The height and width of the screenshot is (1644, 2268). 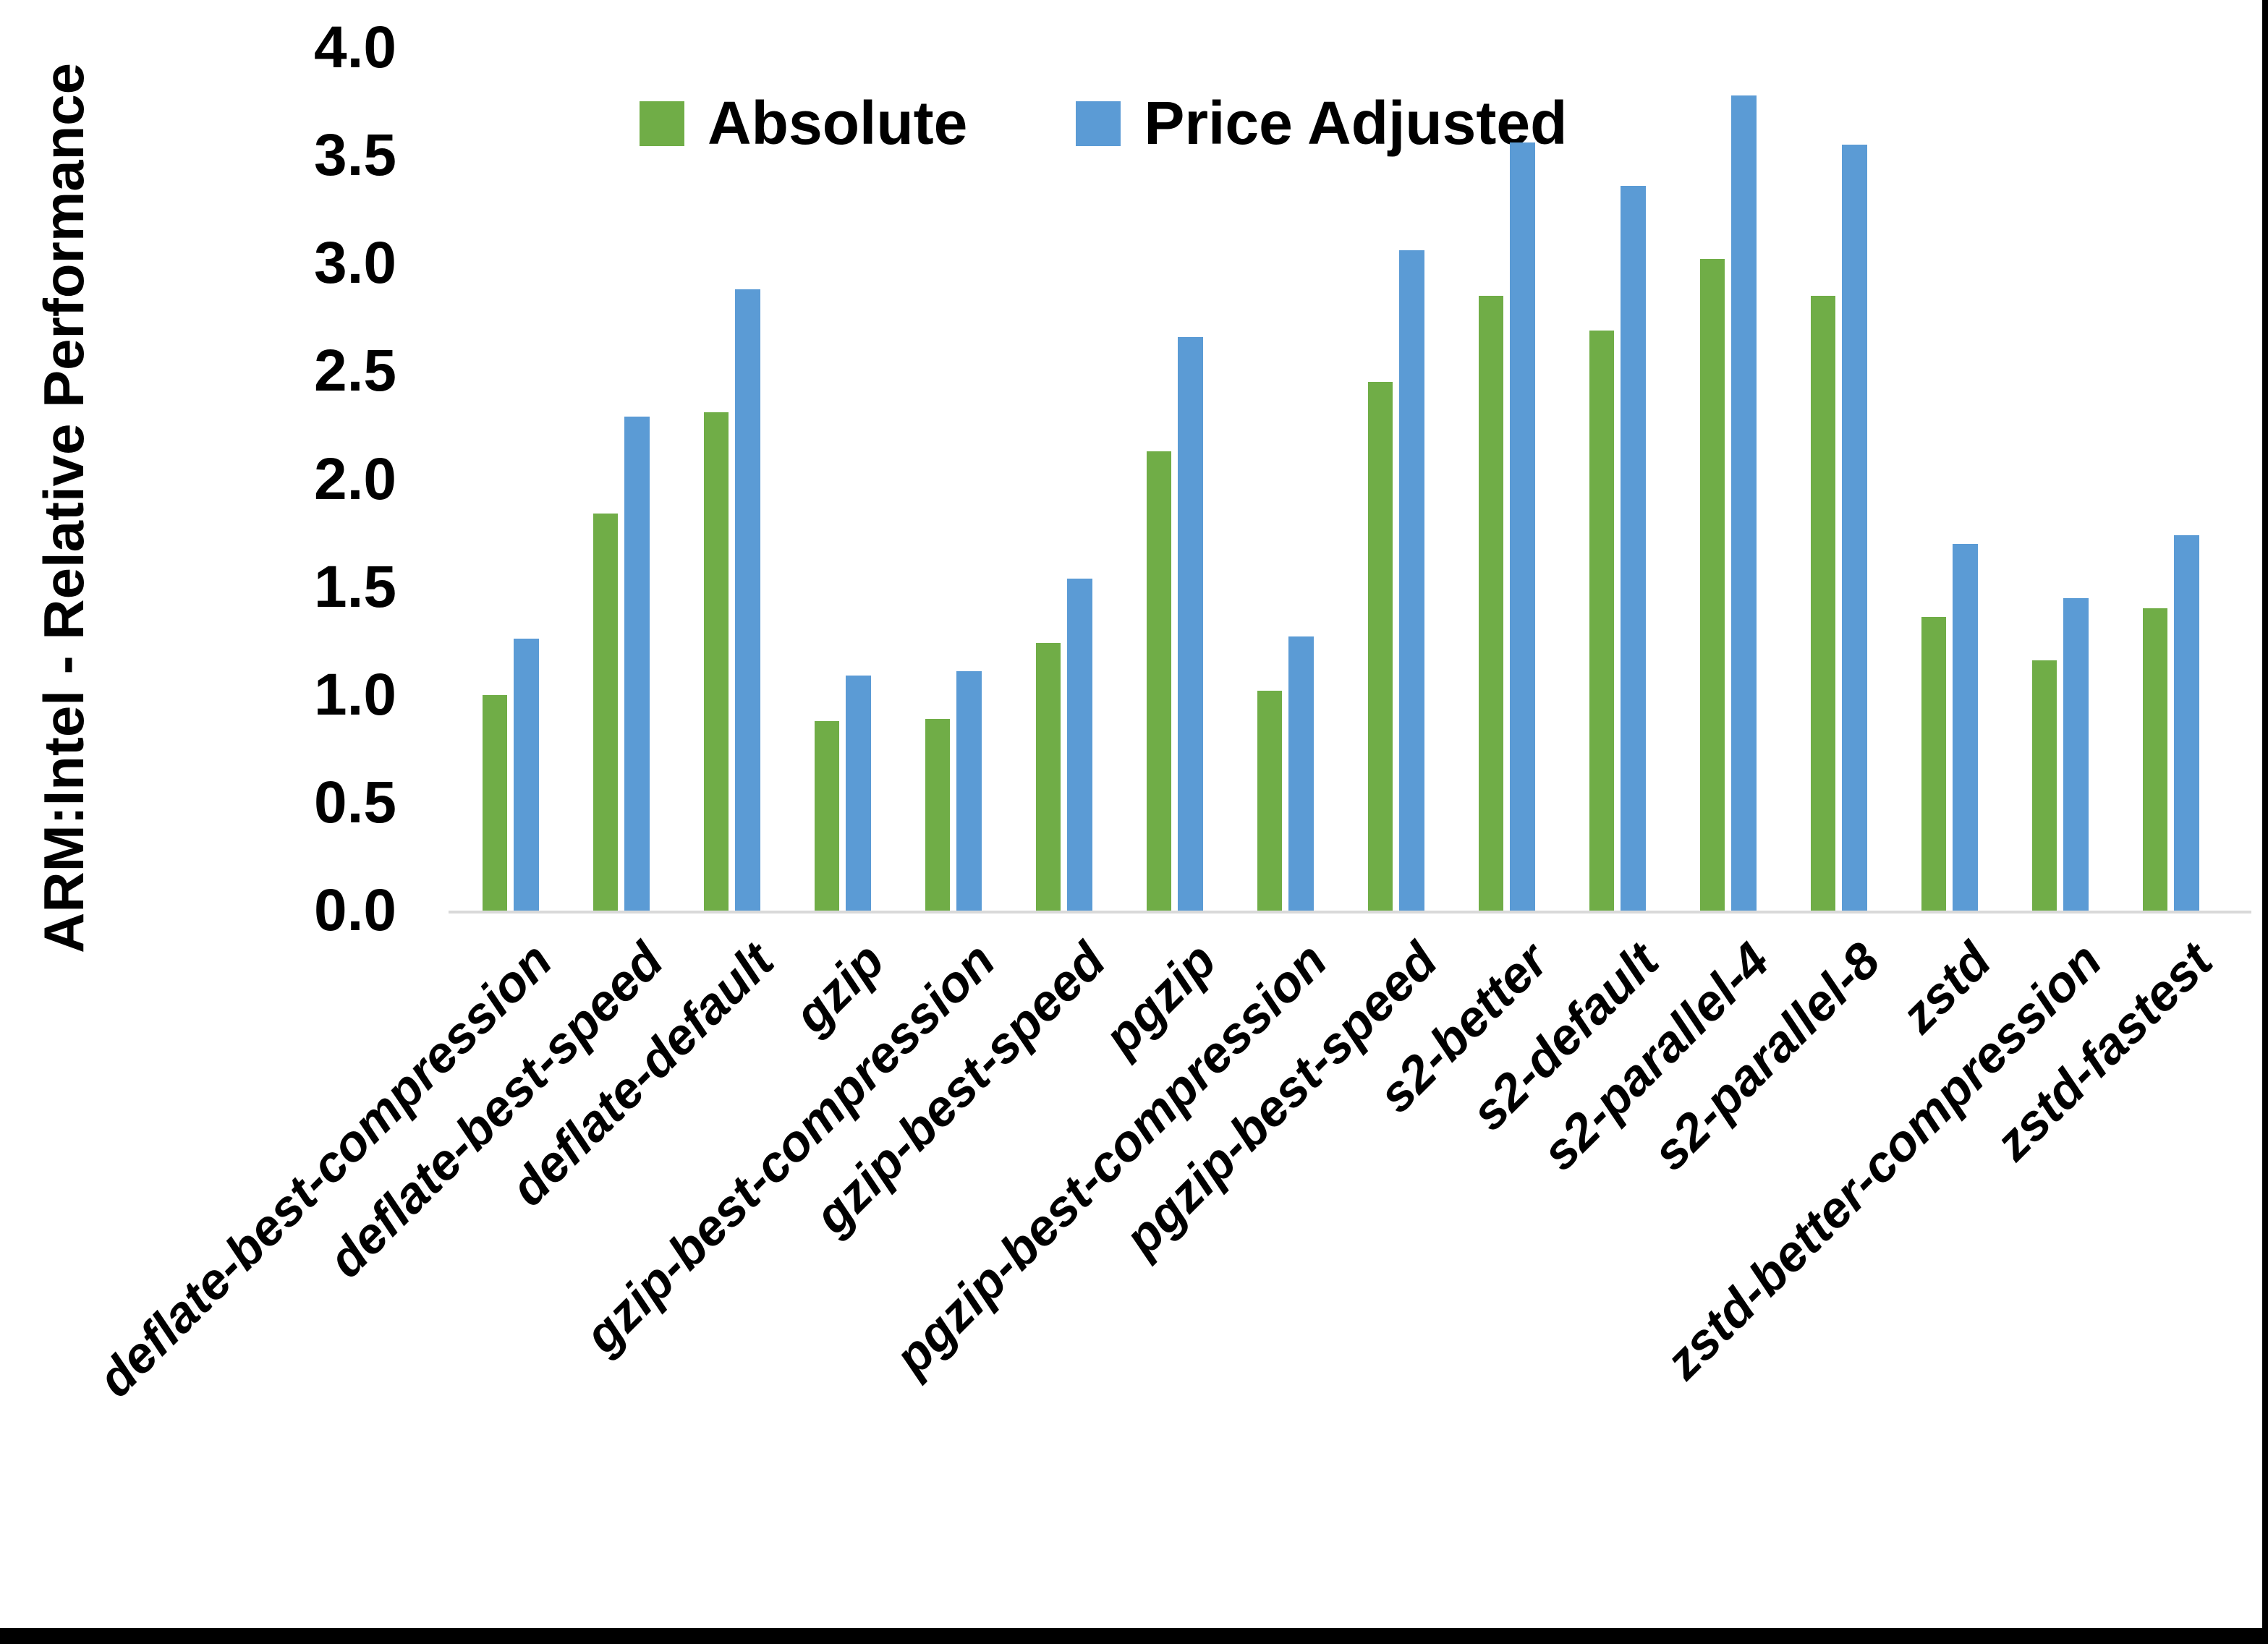 I want to click on bar-gzip-best-compression-price-adjusted, so click(x=969, y=791).